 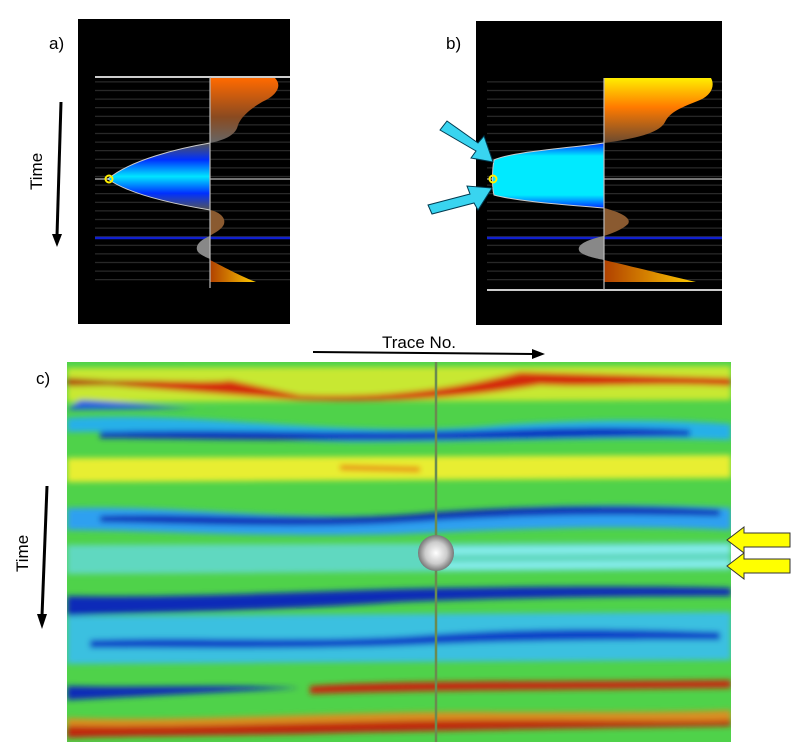 What do you see at coordinates (548, 175) in the screenshot?
I see `panel-b-trough-lobe` at bounding box center [548, 175].